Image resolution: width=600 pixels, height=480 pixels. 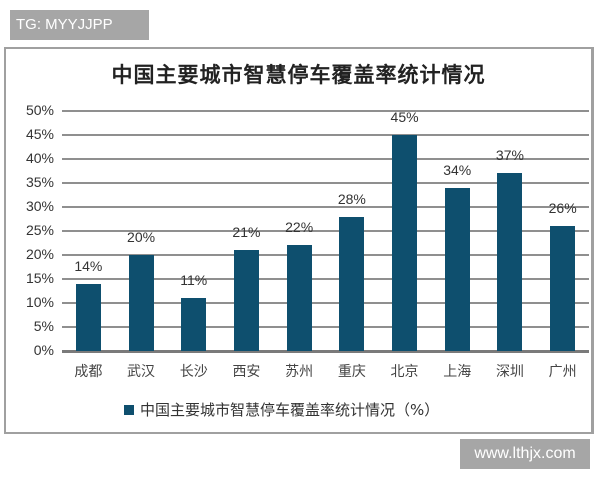 What do you see at coordinates (457, 169) in the screenshot?
I see `bar-value-label: 34%` at bounding box center [457, 169].